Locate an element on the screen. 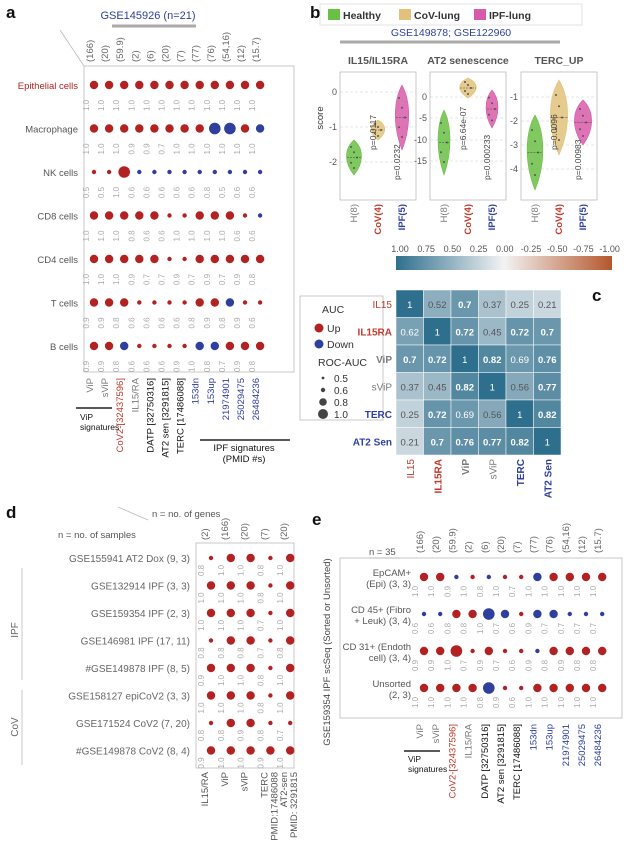 This screenshot has width=630, height=867. ipf-group-label: IPF is located at coordinates (15, 630).